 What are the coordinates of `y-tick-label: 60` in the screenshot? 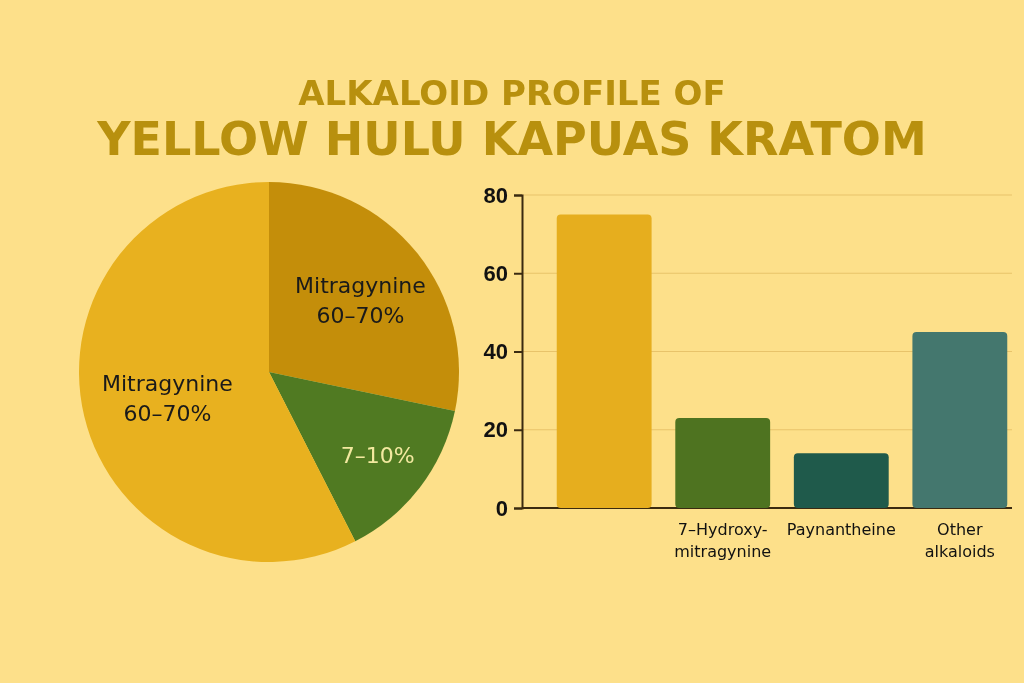 It's located at (495, 273).